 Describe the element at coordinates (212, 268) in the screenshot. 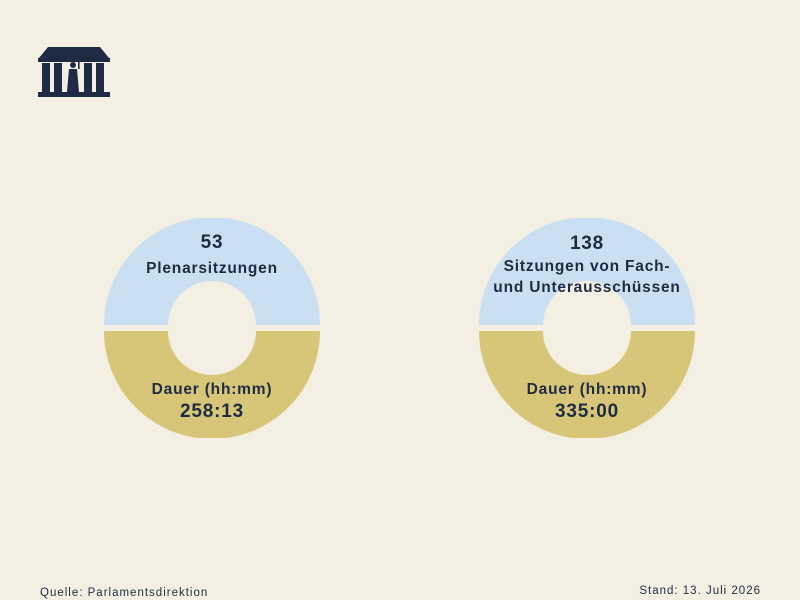

I see `plenary-label: Plenarsitzungen` at that location.